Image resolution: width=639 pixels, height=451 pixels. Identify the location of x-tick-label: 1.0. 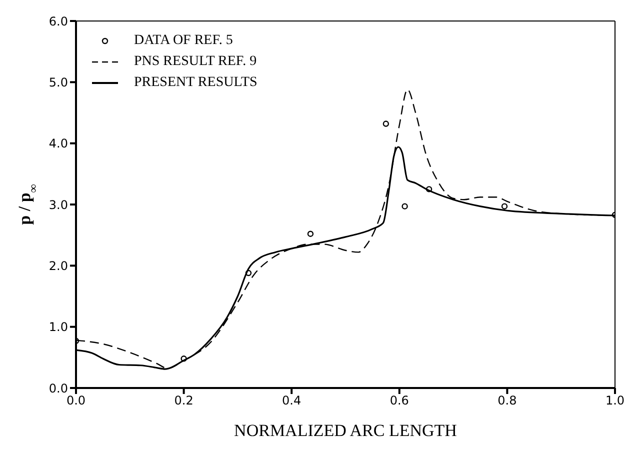
(615, 401).